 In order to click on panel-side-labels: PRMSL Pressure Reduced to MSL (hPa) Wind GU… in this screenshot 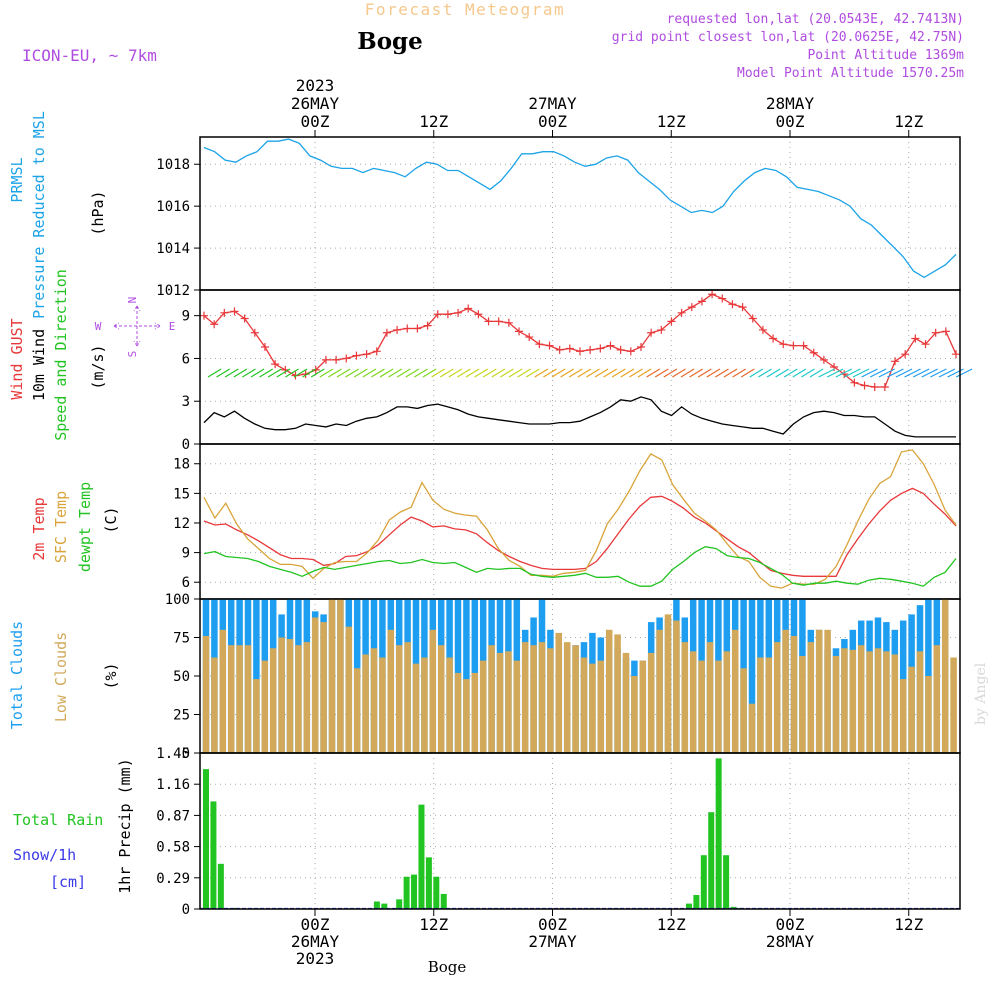, I will do `click(91, 502)`.